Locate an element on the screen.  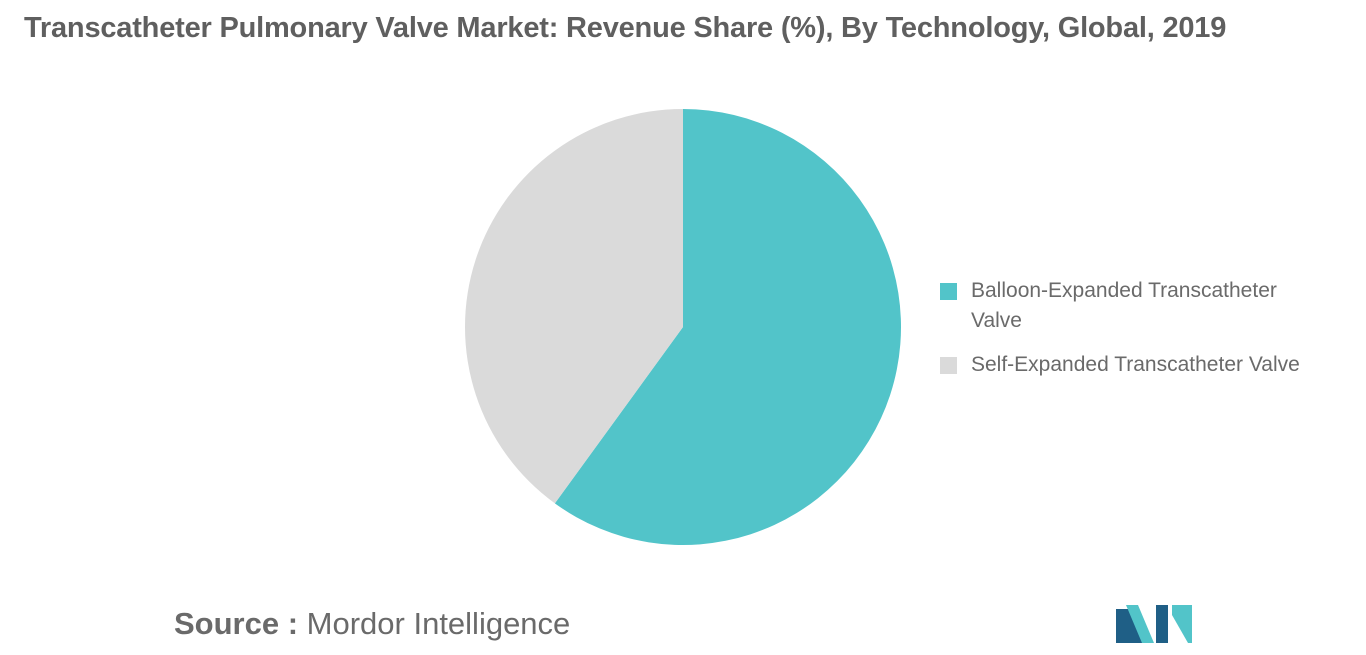
legend-label-self-expanded: Self-Expanded Transcatheter Valve is located at coordinates (1135, 364).